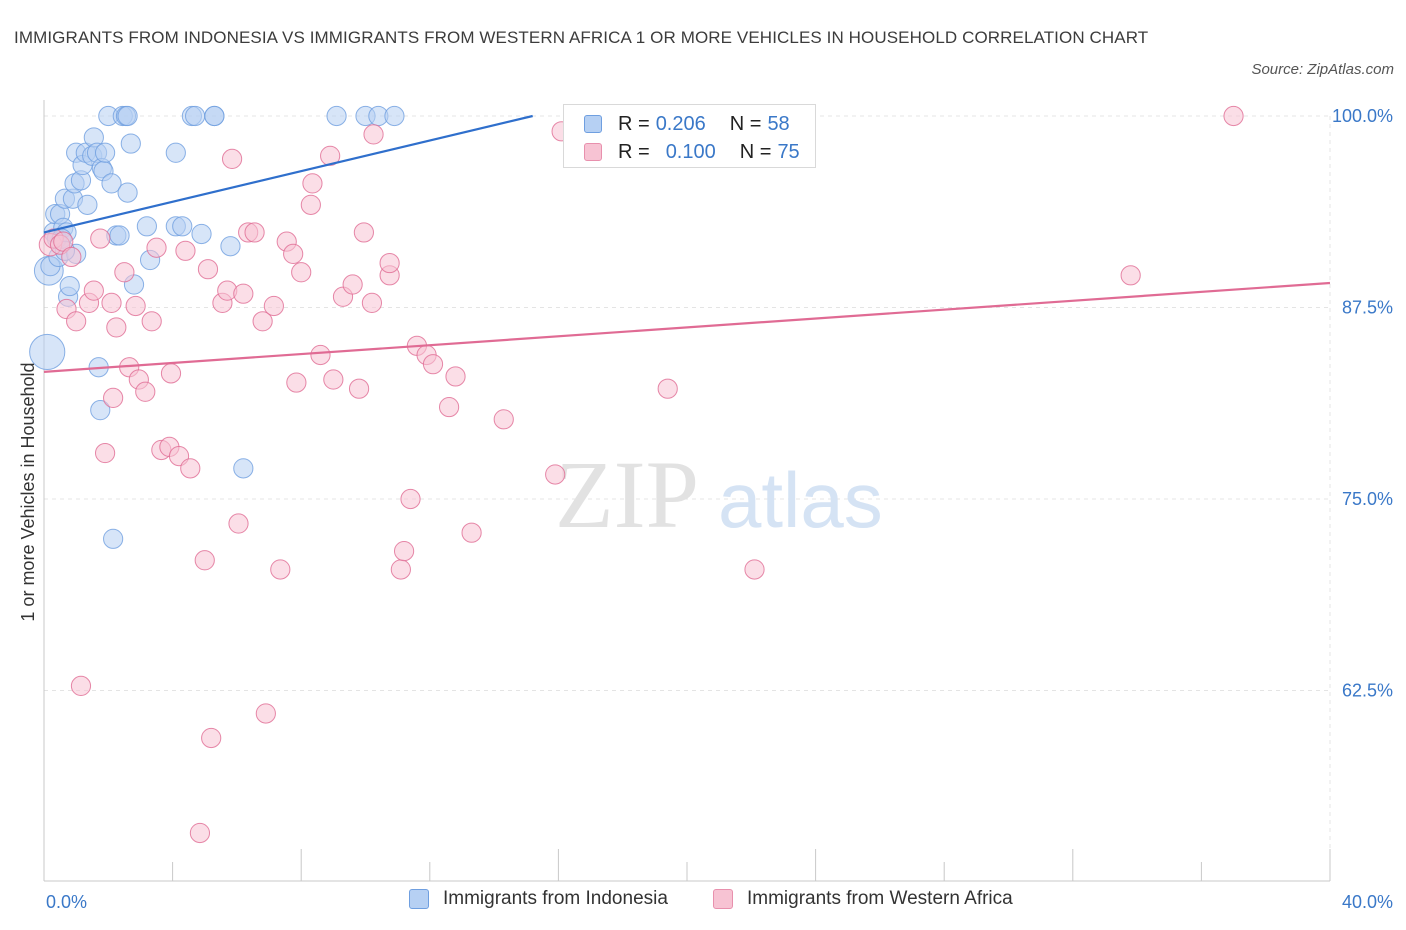  Describe the element at coordinates (28, 491) in the screenshot. I see `y-axis-label: 1 or more Vehicles in Household` at that location.